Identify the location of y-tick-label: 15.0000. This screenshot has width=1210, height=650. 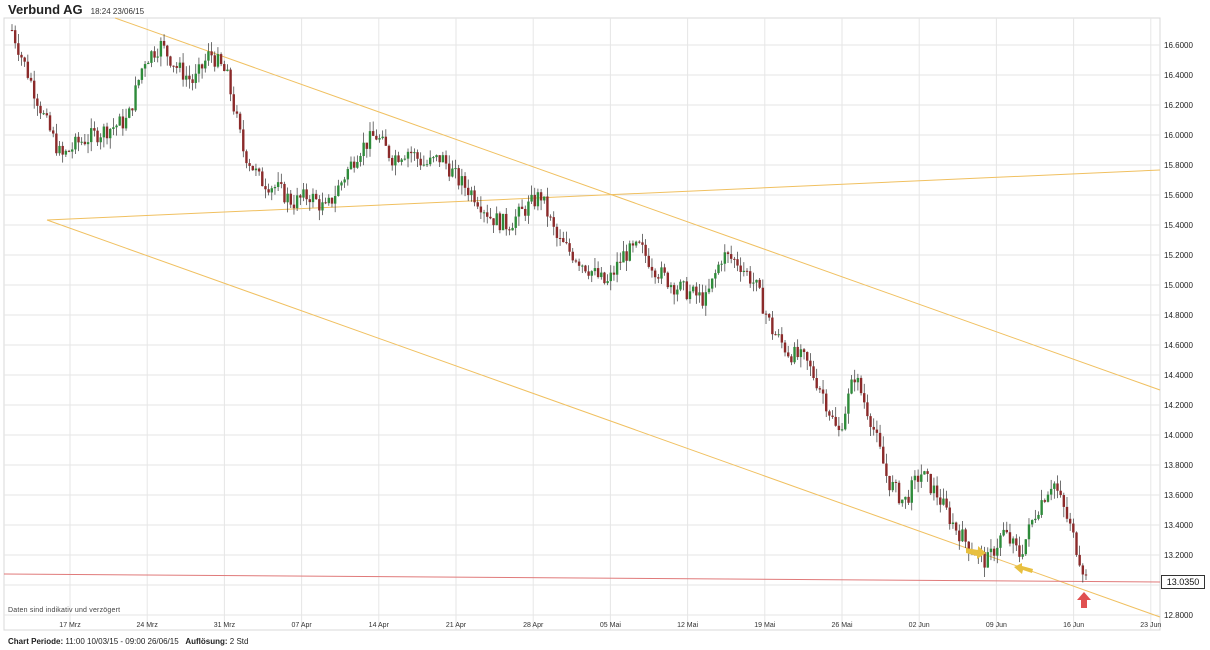
(1178, 285).